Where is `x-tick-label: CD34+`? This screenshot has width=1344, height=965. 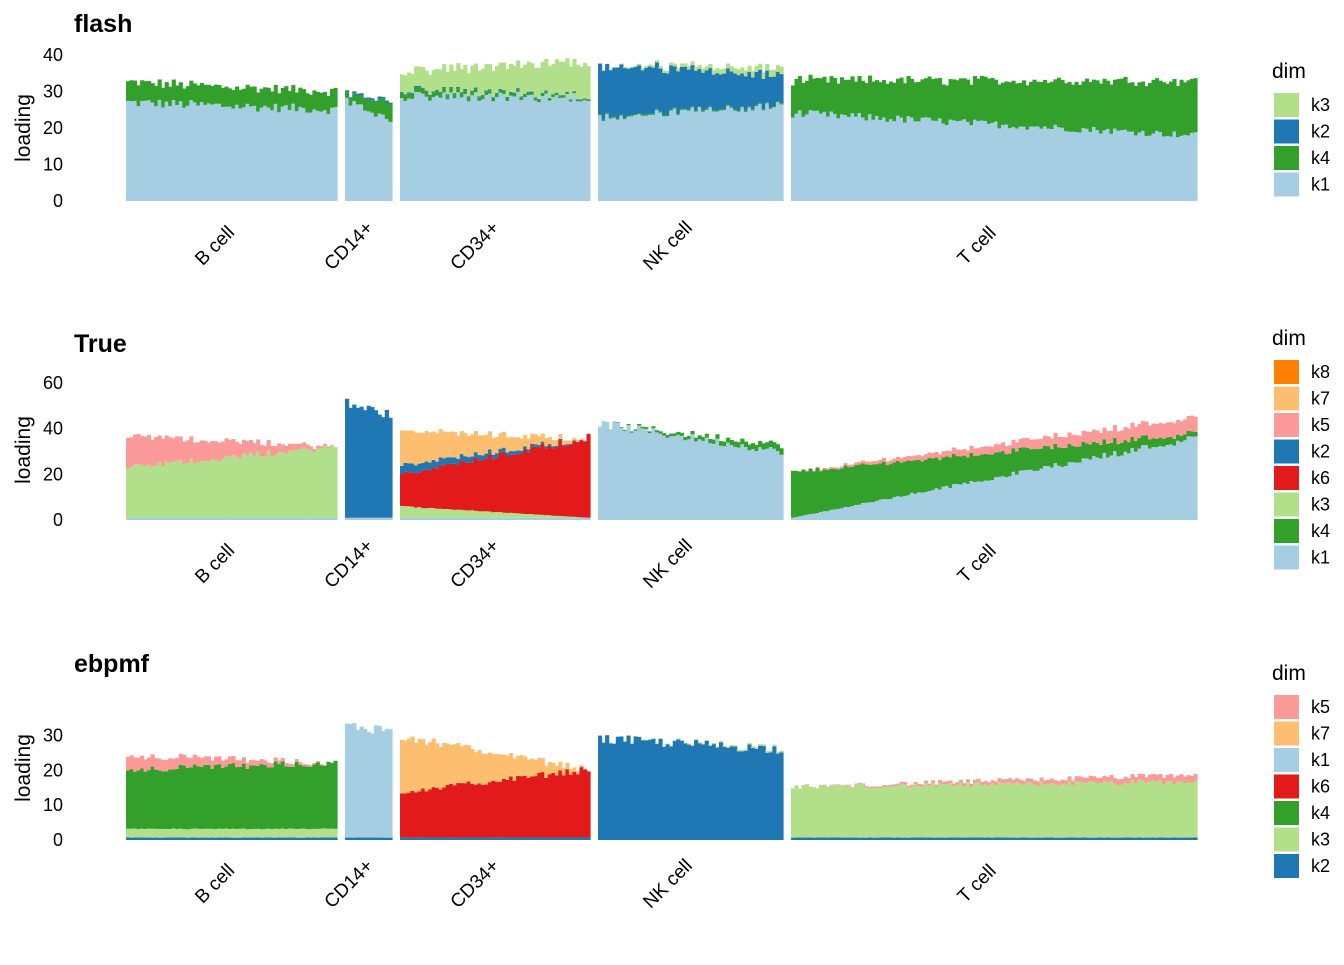 x-tick-label: CD34+ is located at coordinates (475, 884).